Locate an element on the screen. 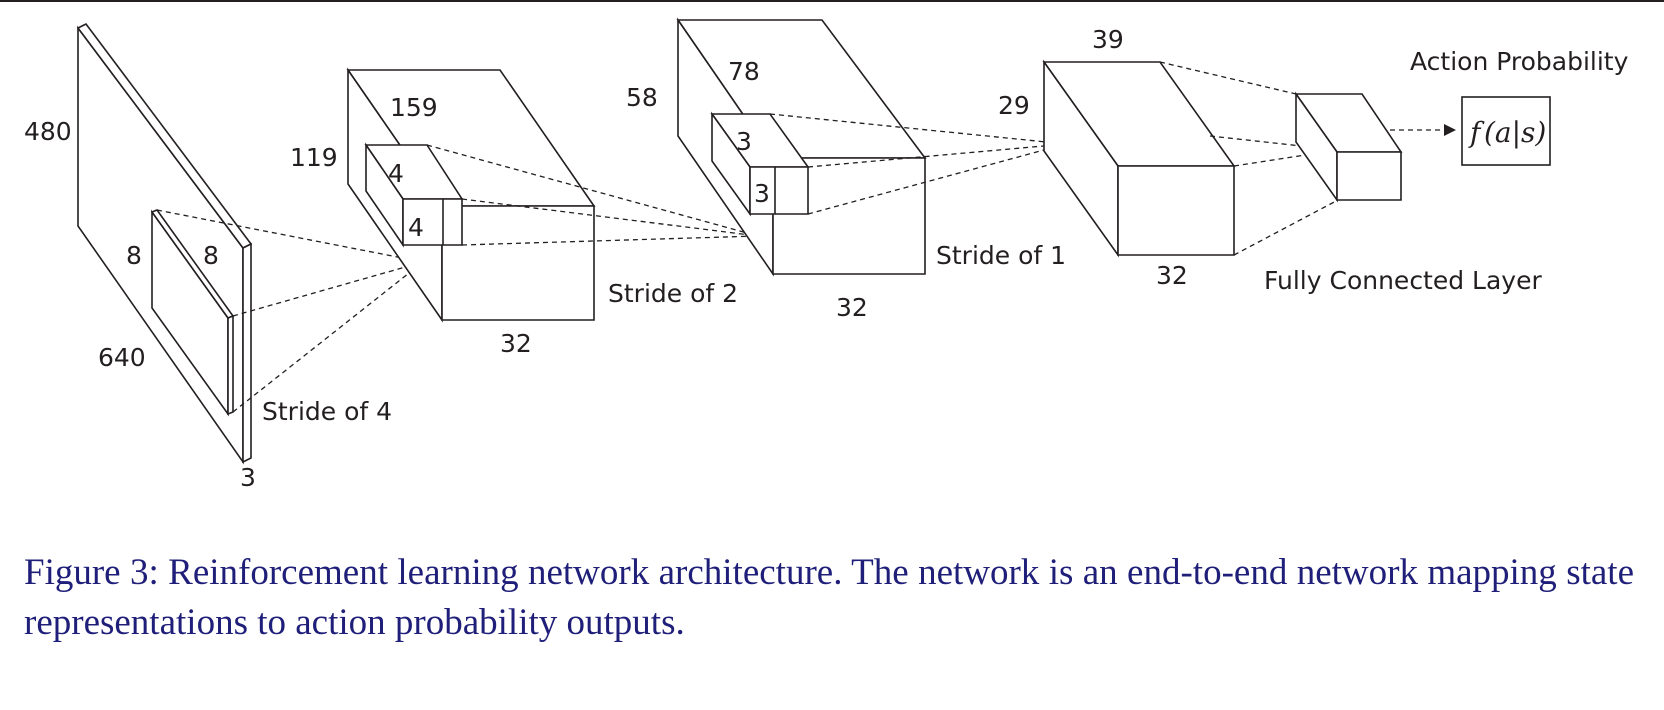 Image resolution: width=1664 pixels, height=710 pixels. kernel1-height-label: 8 is located at coordinates (134, 255).